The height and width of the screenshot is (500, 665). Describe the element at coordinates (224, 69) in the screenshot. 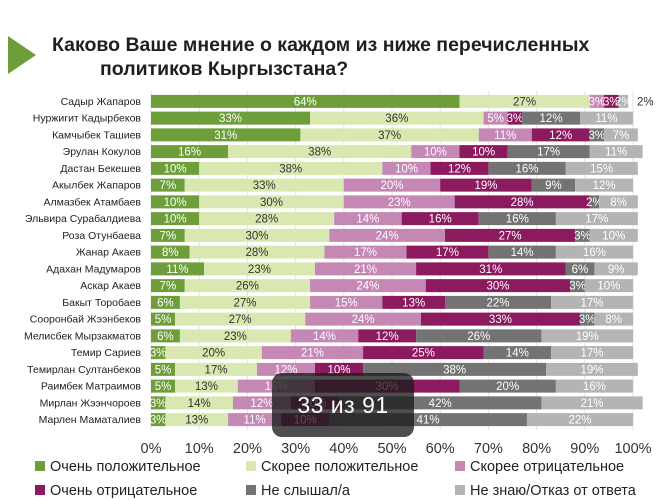

I see `title-line-2: политиков Кыргызстана?` at that location.